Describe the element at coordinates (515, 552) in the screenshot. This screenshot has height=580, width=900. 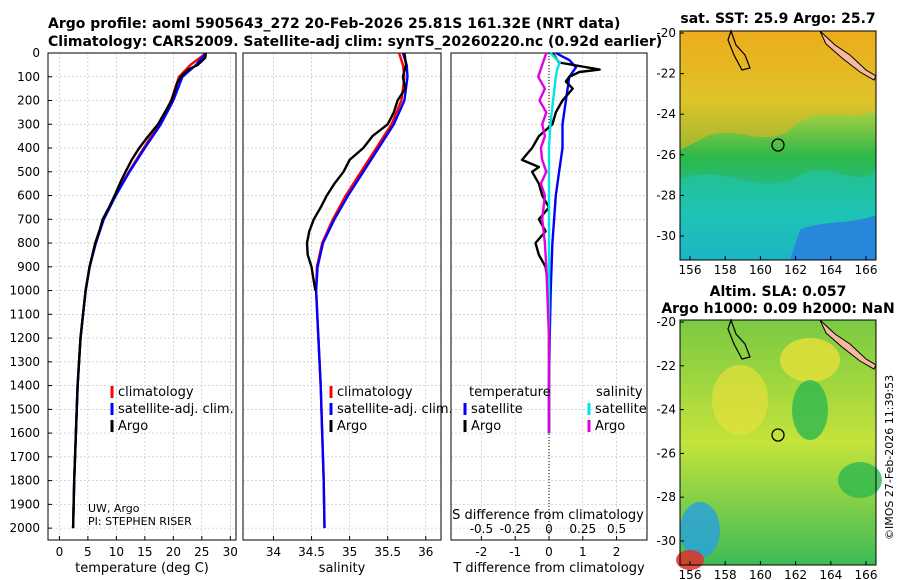
I see `x-tick-label: -1` at that location.